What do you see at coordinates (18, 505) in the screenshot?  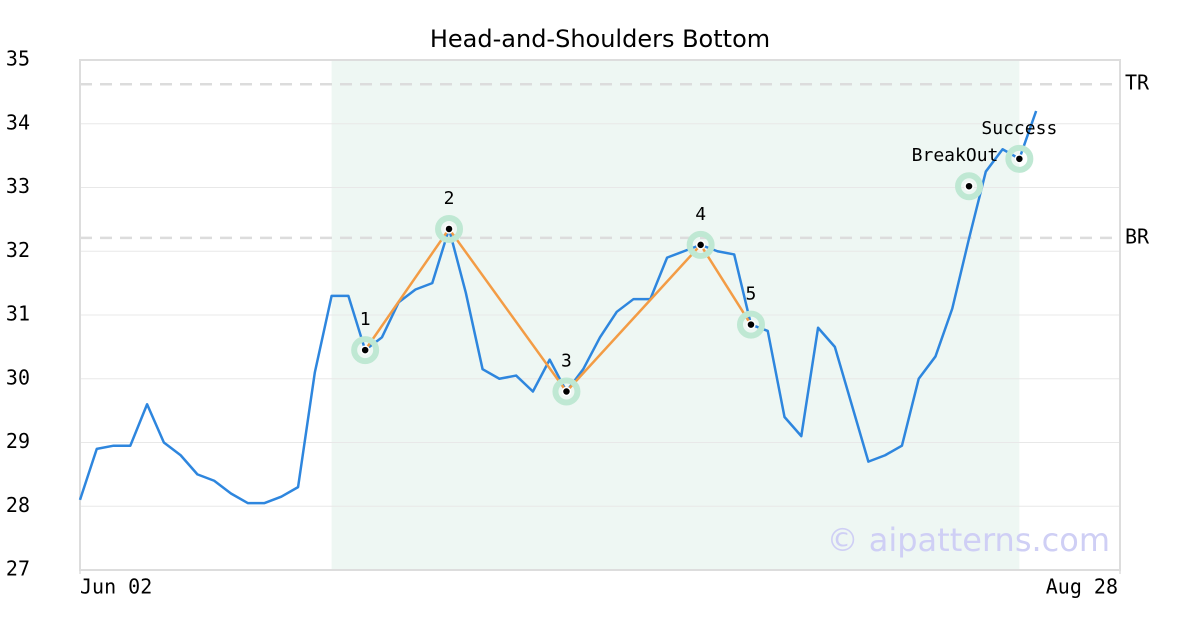 I see `y-tick-label: 28` at bounding box center [18, 505].